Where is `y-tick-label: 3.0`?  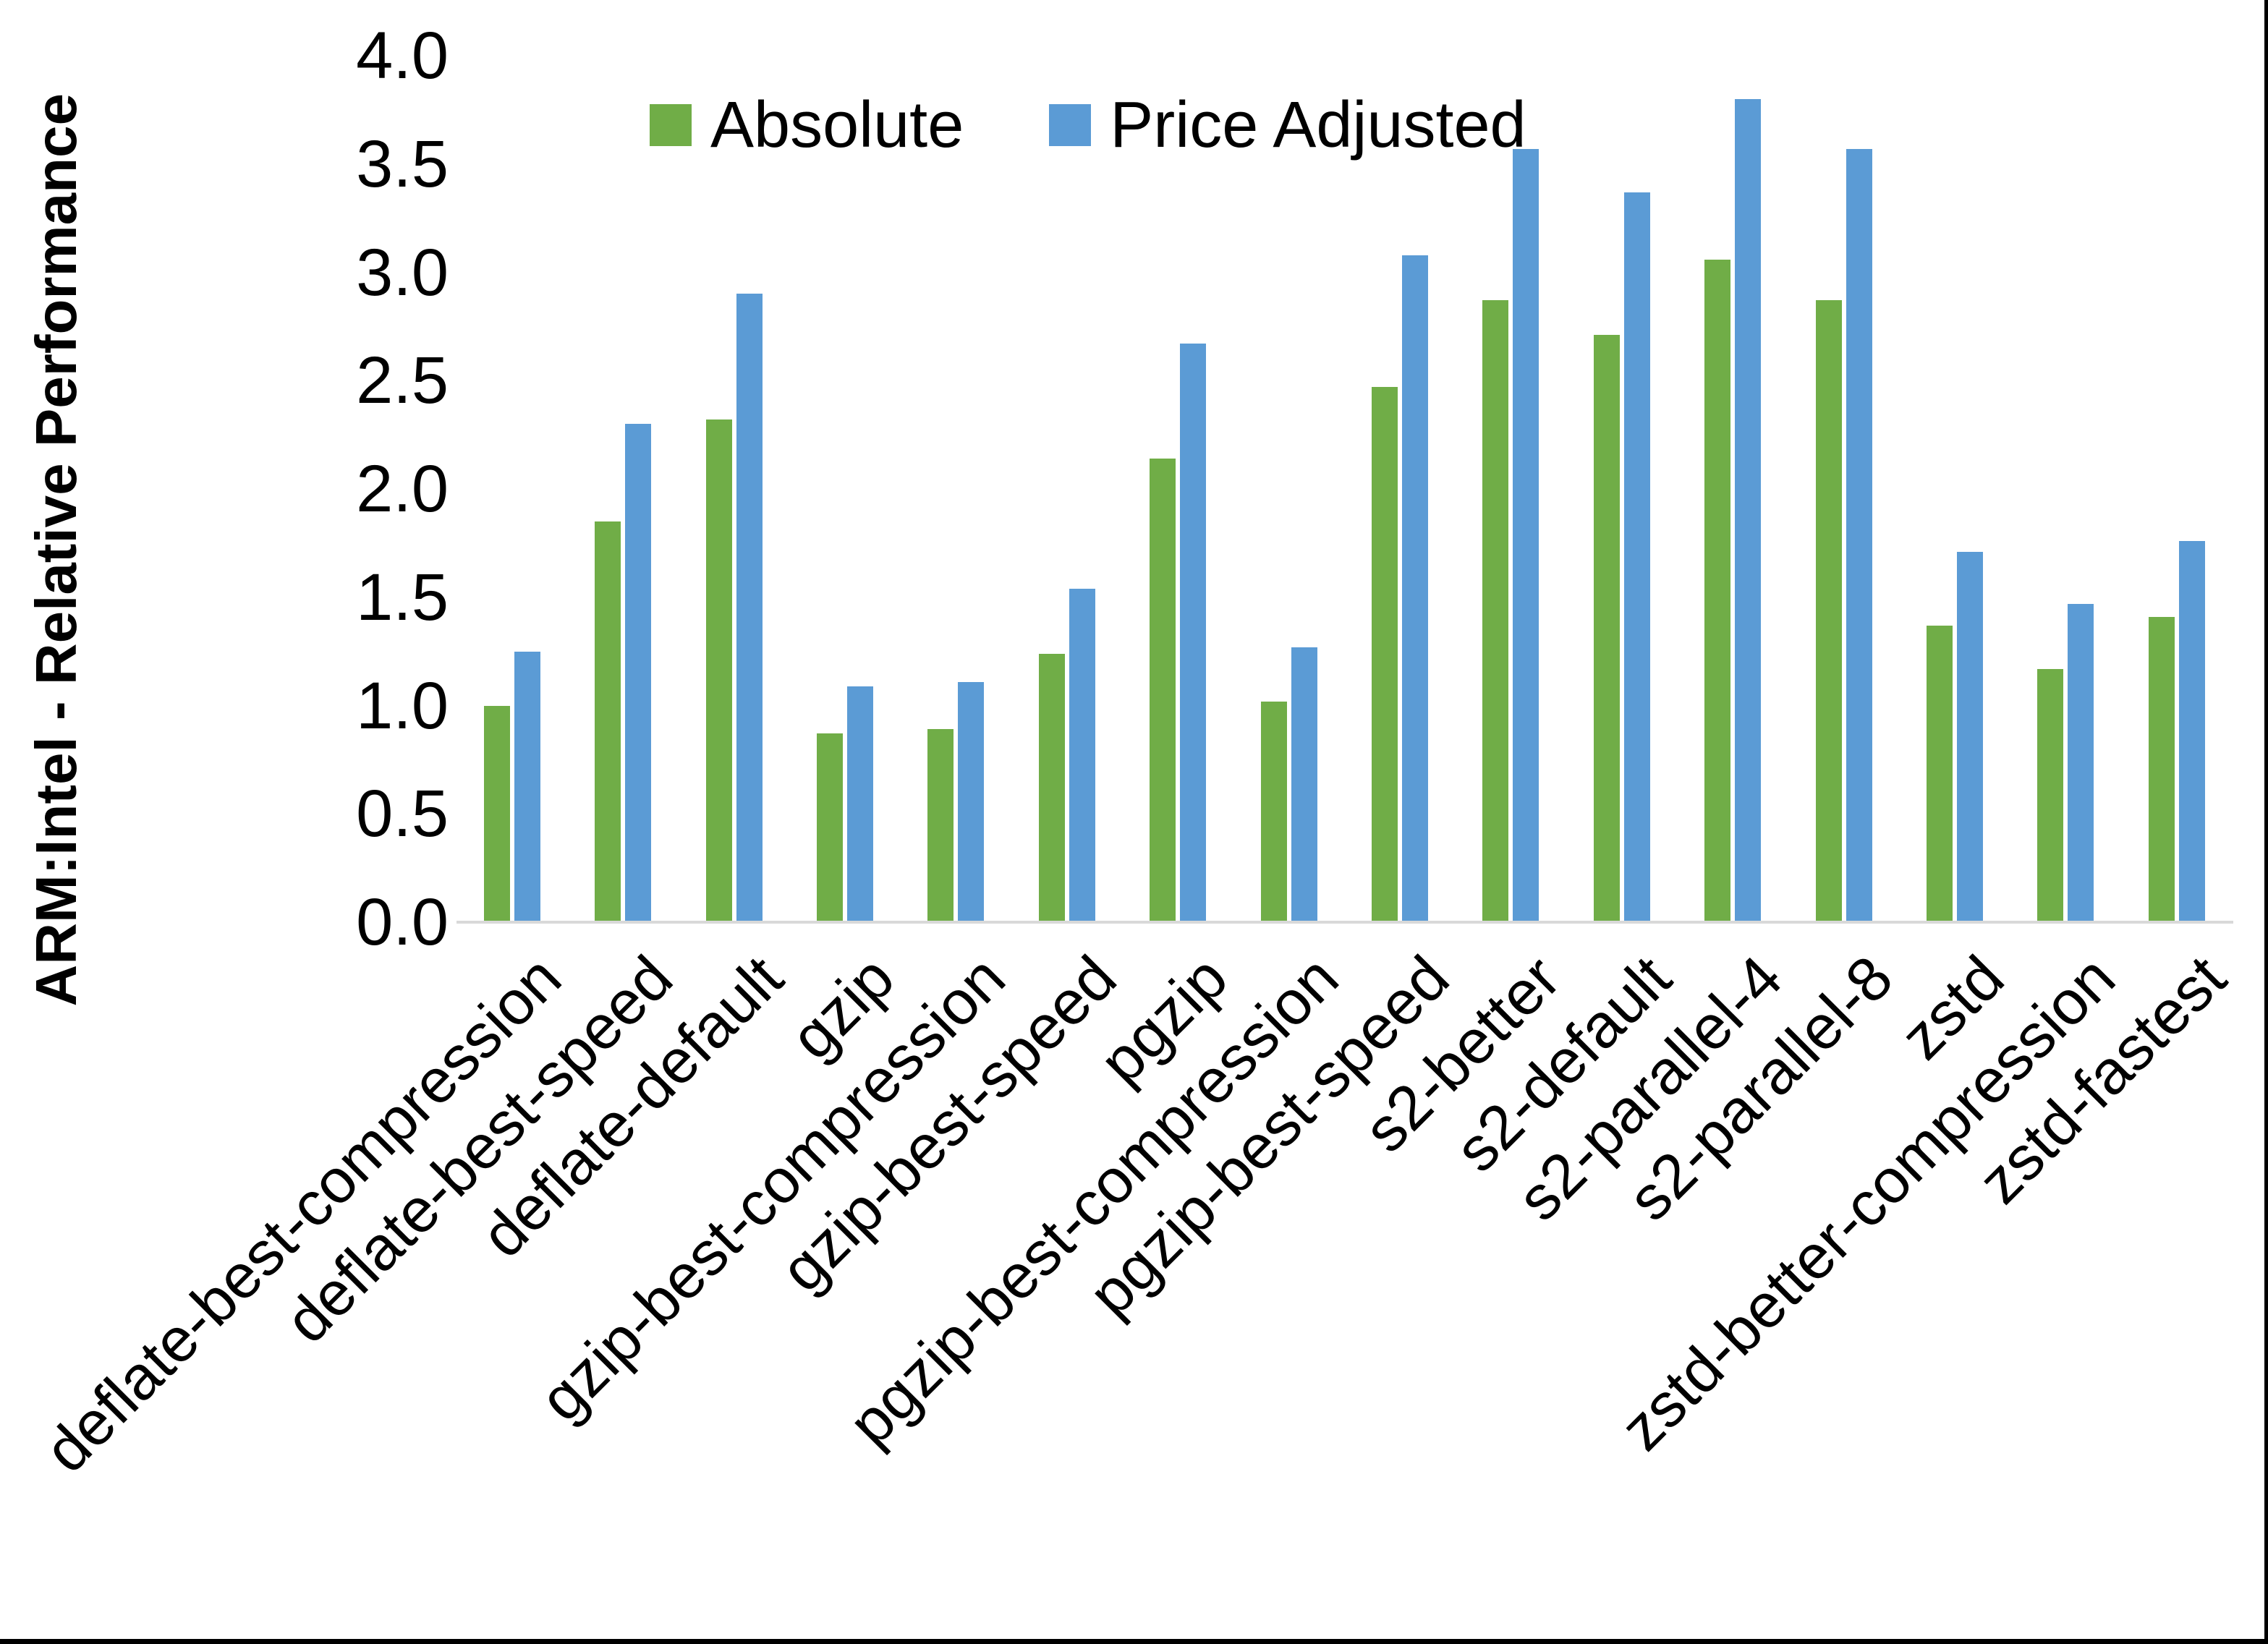
y-tick-label: 3.0 is located at coordinates (402, 272).